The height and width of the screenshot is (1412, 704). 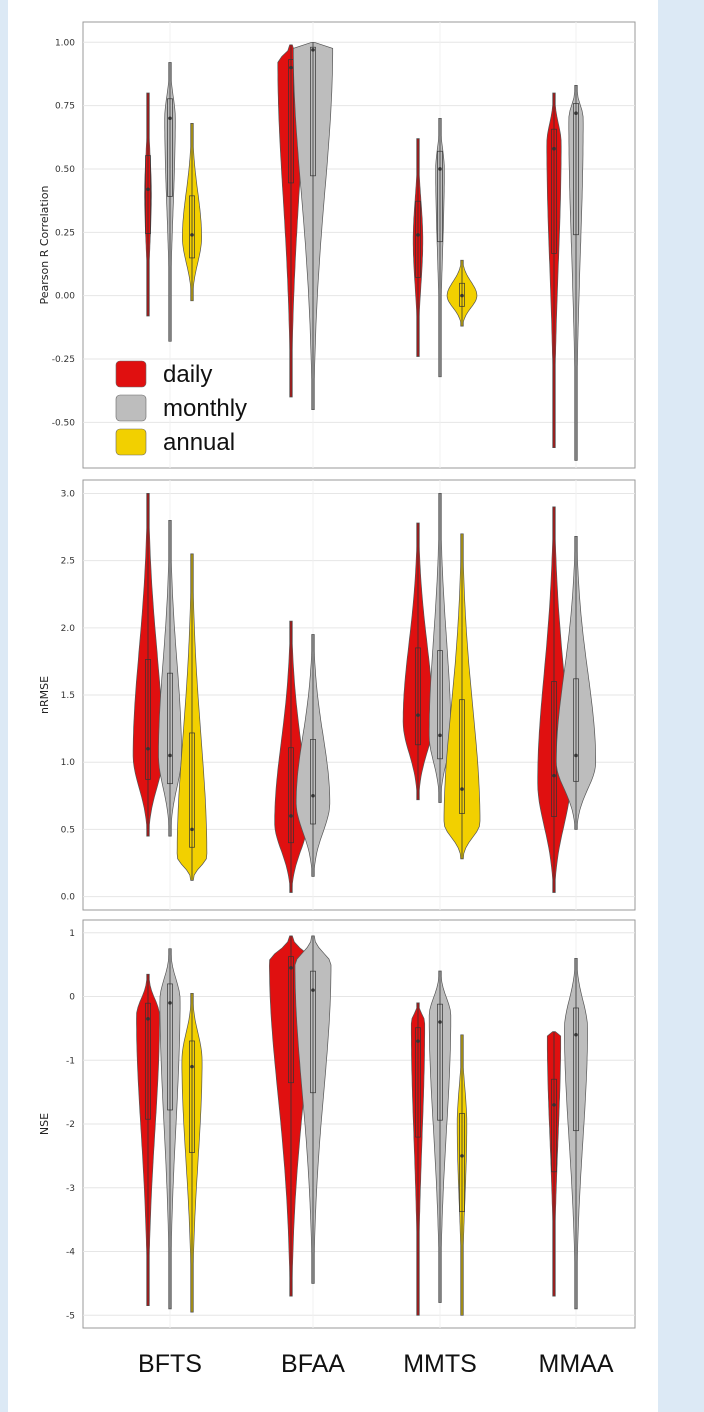 What do you see at coordinates (376, 1364) in the screenshot?
I see `x-category-labels: BFTS BFAA MMTS MMAA` at bounding box center [376, 1364].